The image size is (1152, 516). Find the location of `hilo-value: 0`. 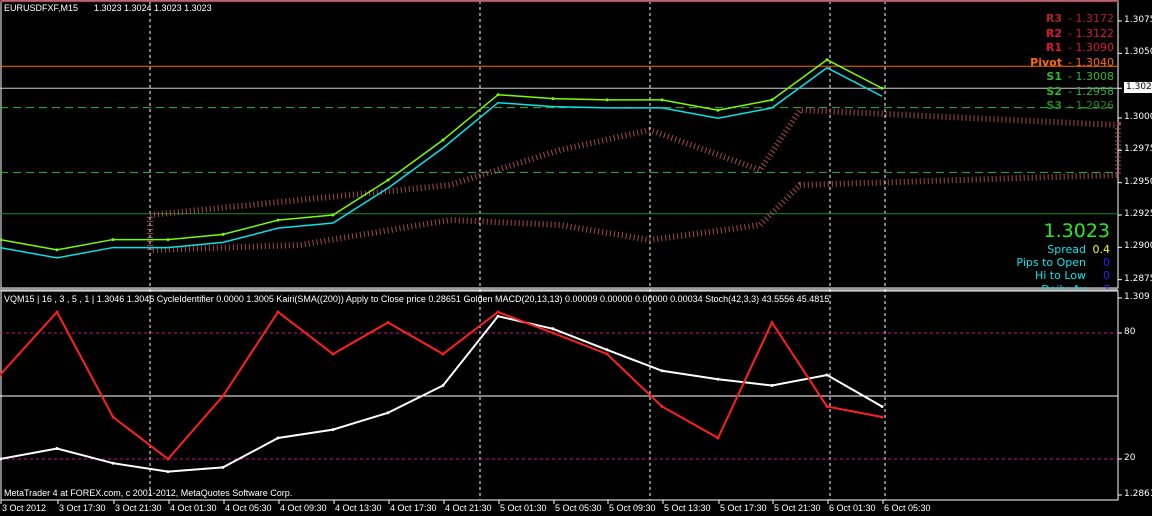

hilo-value: 0 is located at coordinates (1106, 275).